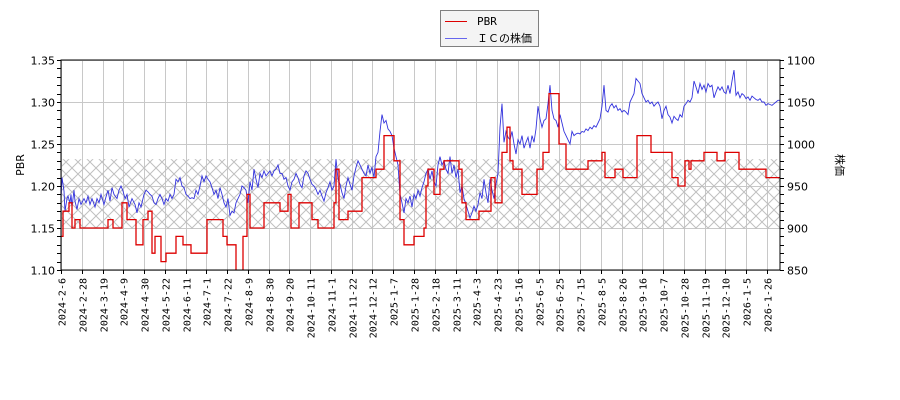 This screenshot has height=400, width=900. I want to click on y-right-tick-label: 950, so click(797, 187).